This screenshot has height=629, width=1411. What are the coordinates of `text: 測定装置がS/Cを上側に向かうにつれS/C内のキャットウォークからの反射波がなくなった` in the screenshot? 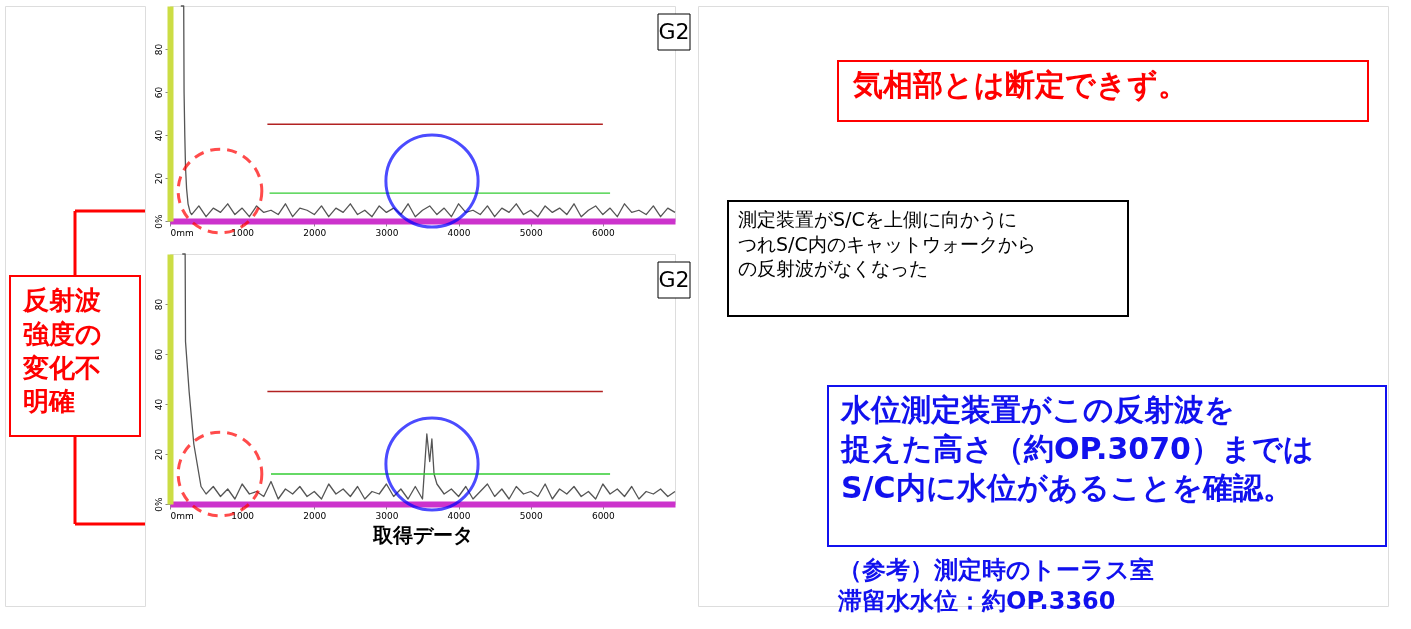 It's located at (887, 244).